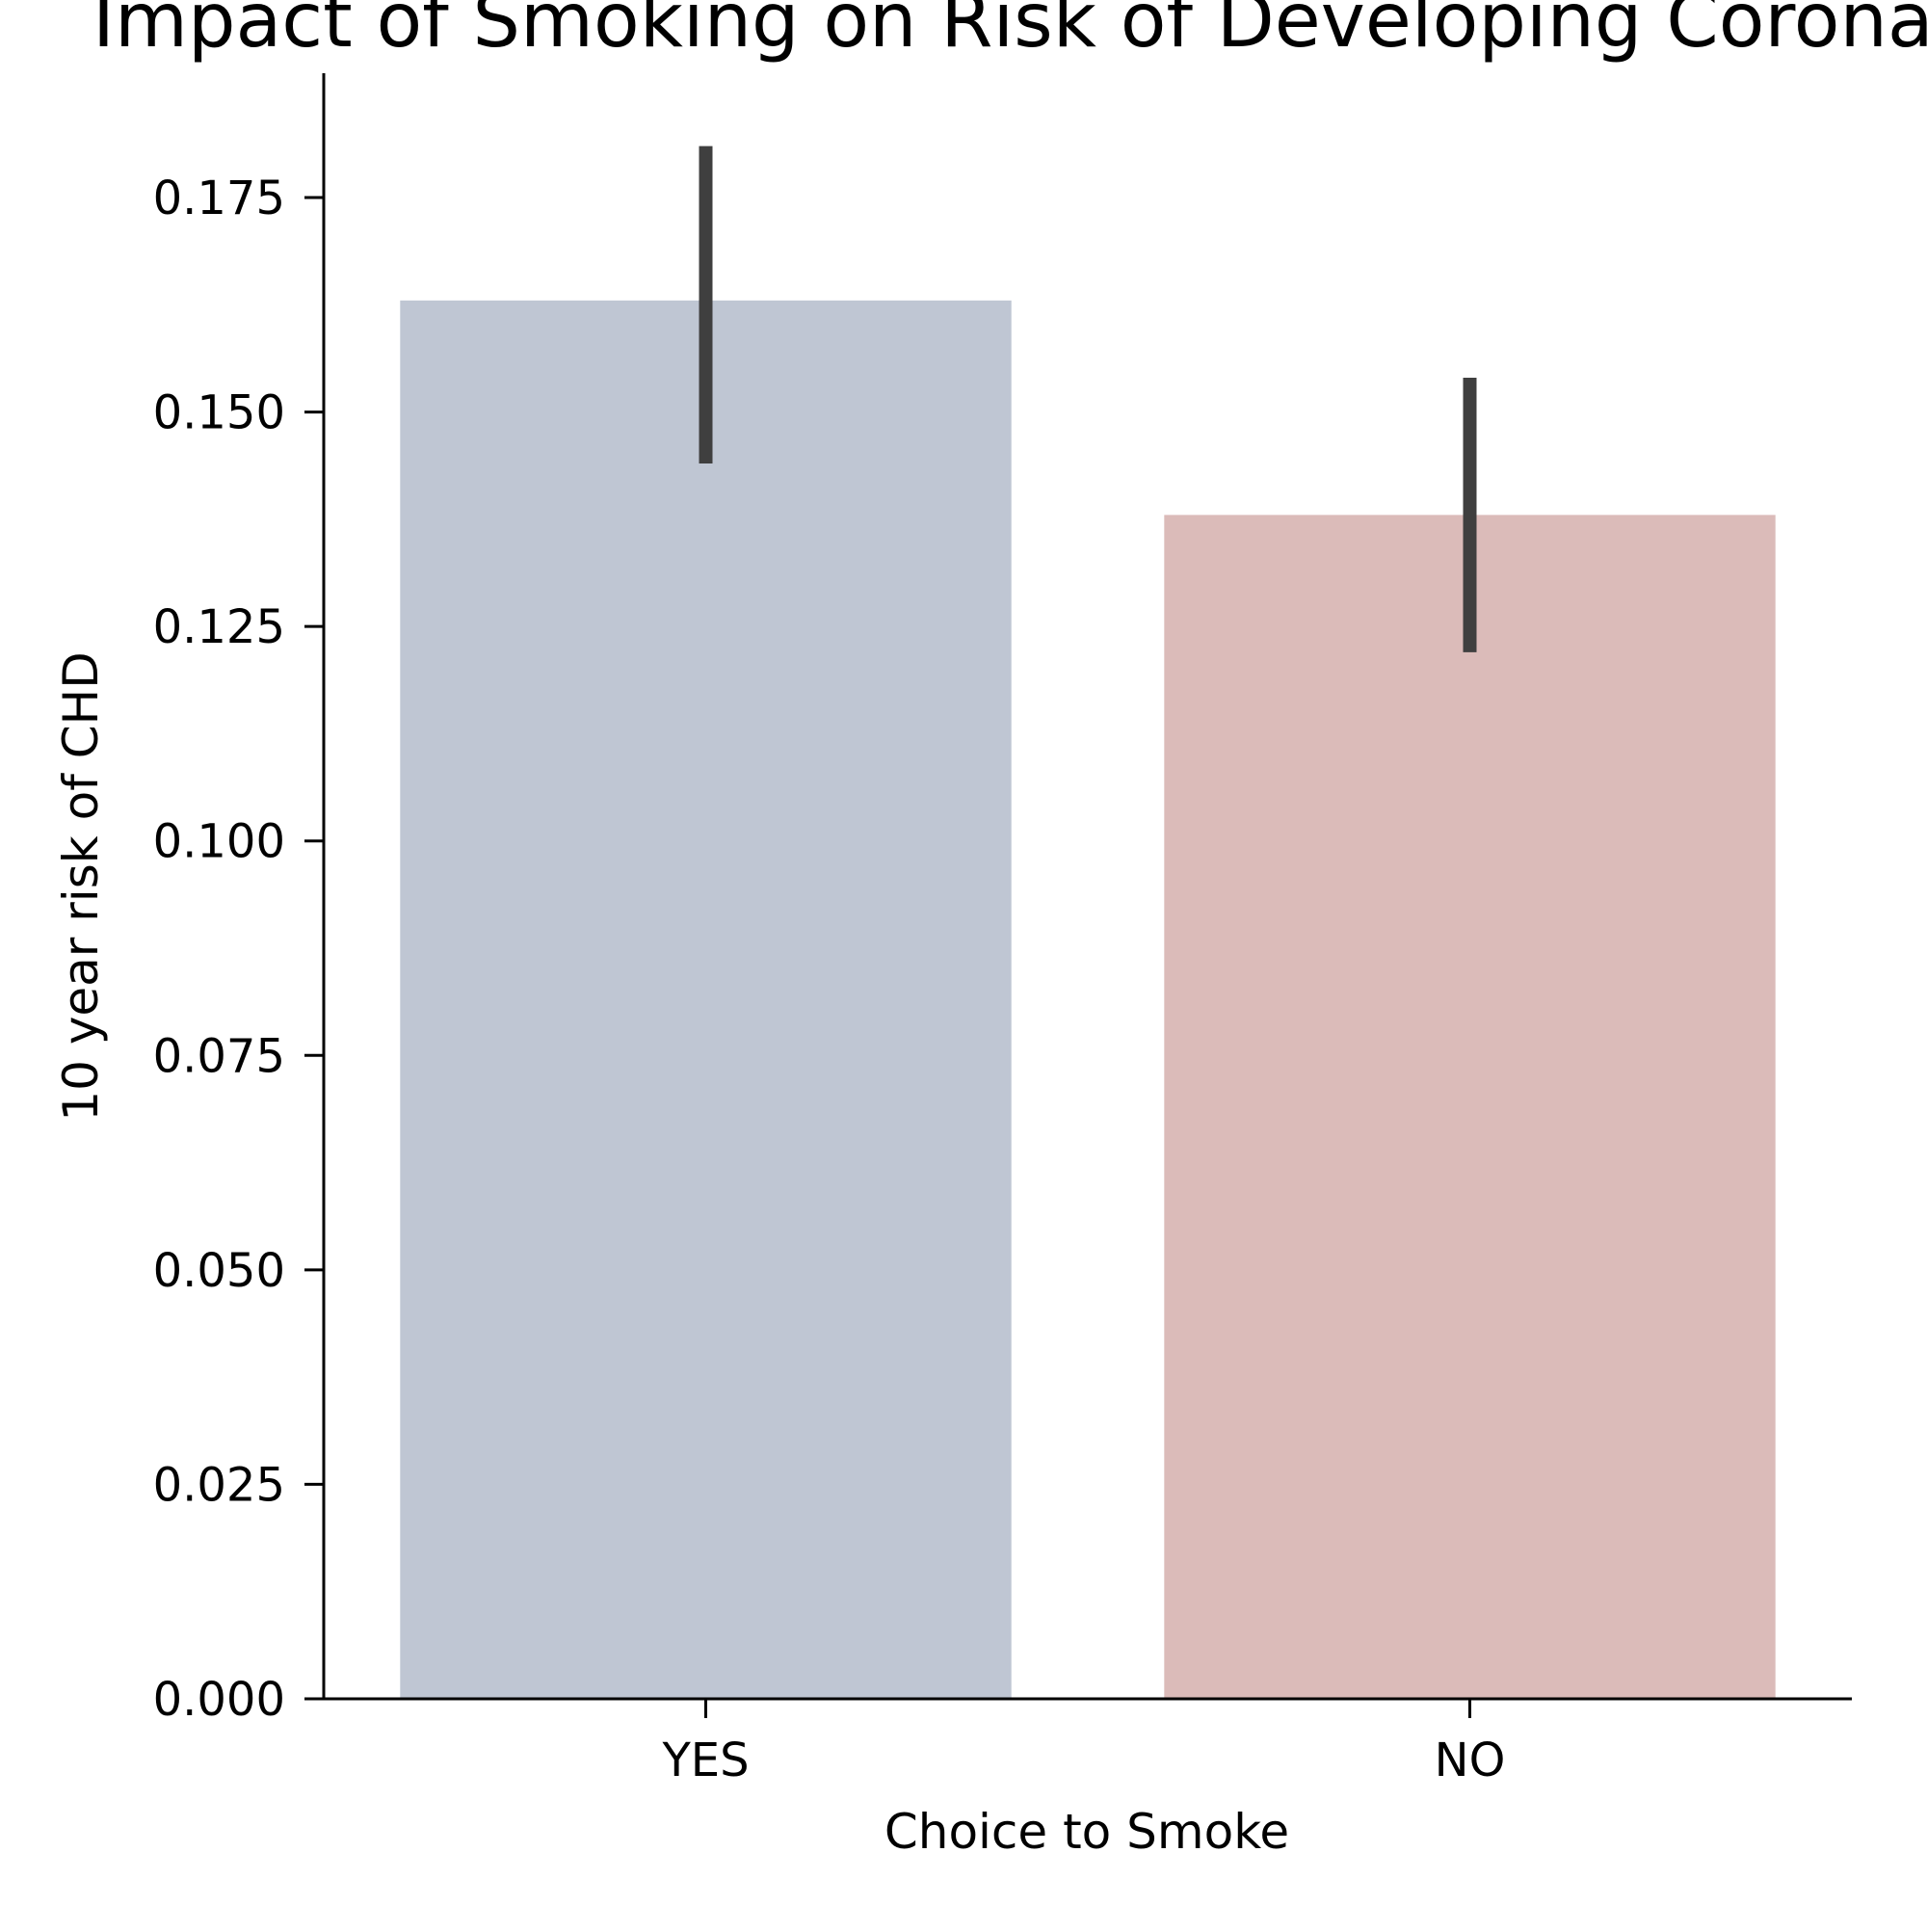 Image resolution: width=1927 pixels, height=1932 pixels. I want to click on y-tick-label: 0.075, so click(219, 1056).